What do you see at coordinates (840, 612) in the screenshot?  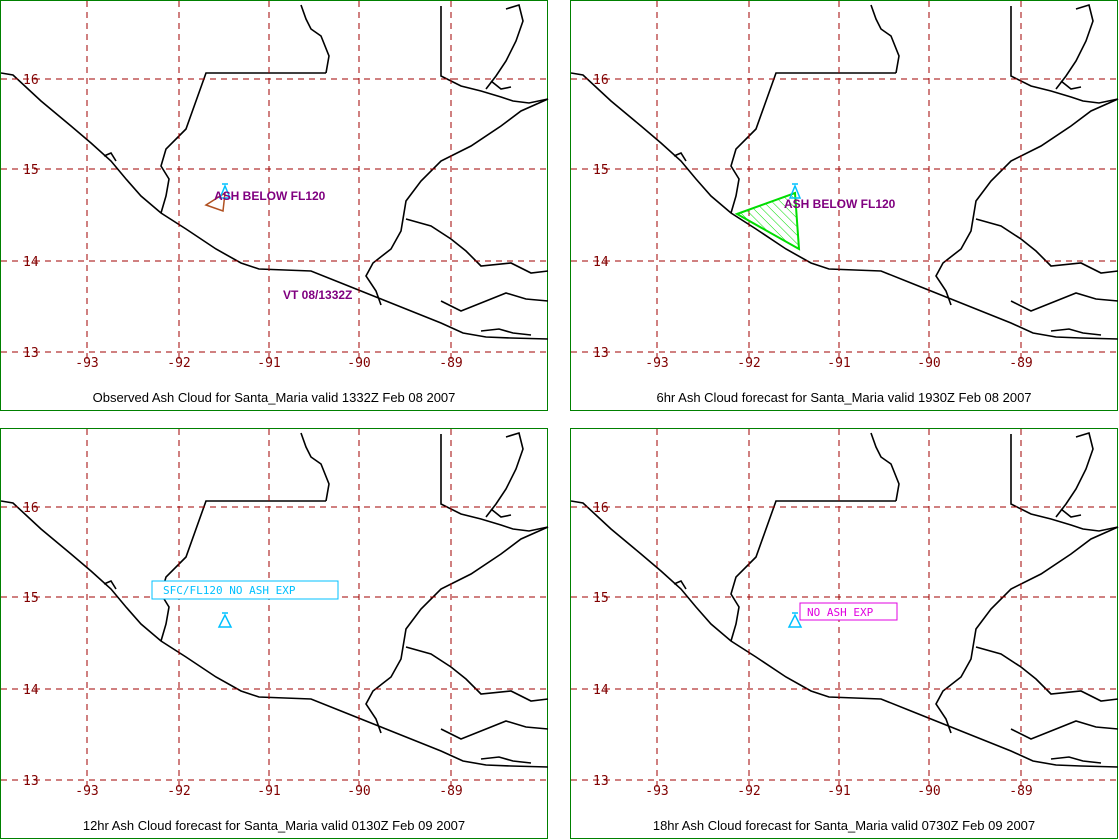 I see `no-ash-label: NO ASH EXP` at bounding box center [840, 612].